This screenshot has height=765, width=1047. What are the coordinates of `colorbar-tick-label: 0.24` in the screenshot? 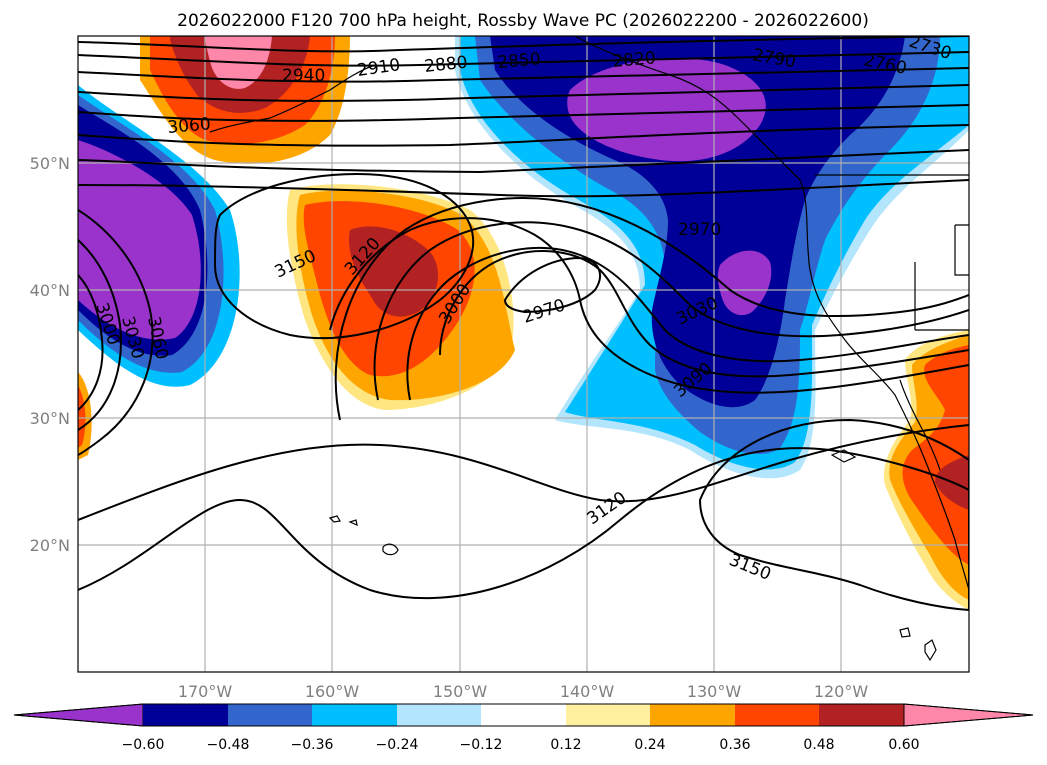 It's located at (649, 745).